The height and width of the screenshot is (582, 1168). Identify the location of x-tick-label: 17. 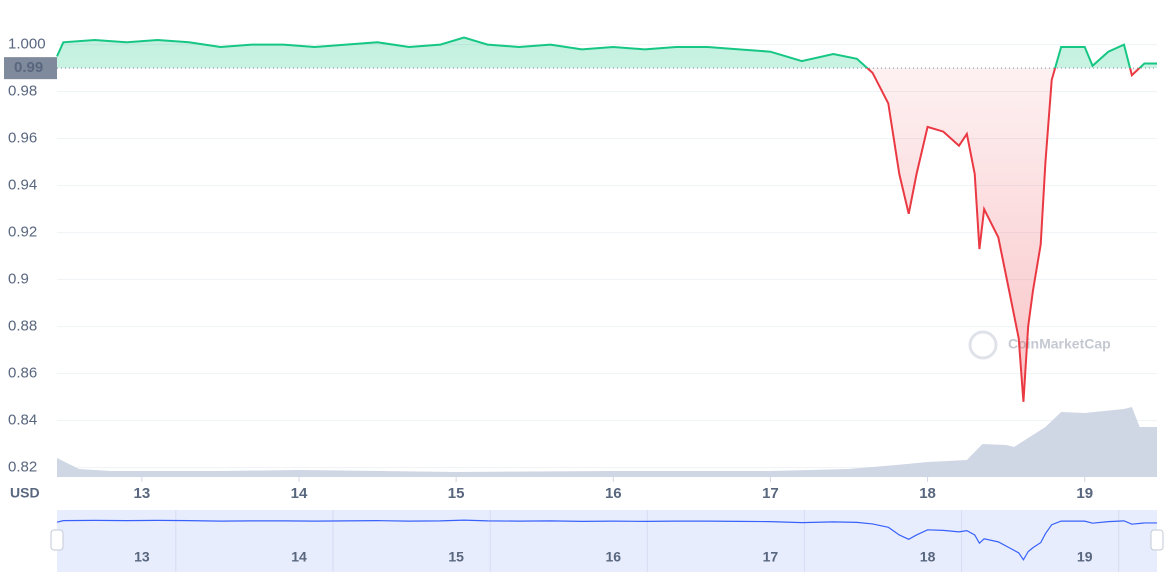
(770, 493).